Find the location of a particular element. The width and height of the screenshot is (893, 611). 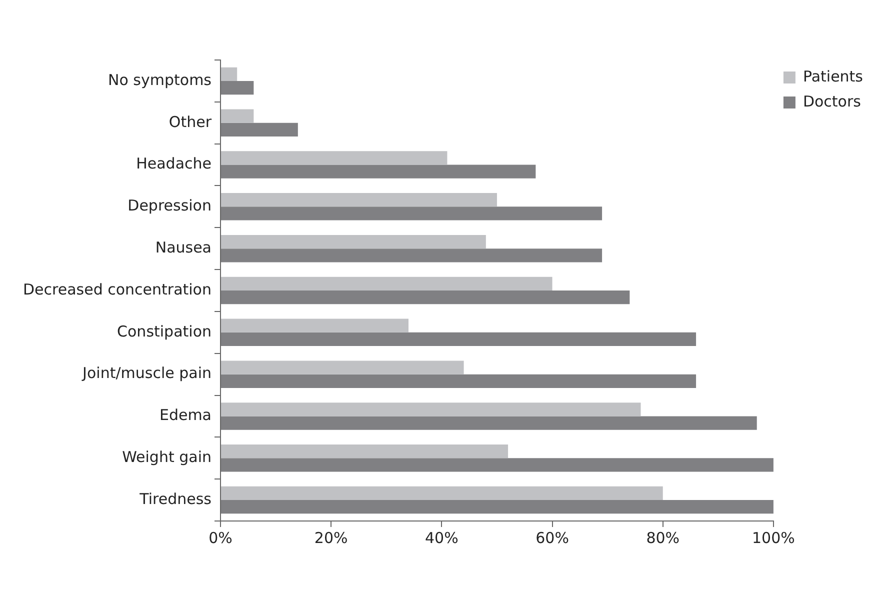

y-tick-label: No symptoms is located at coordinates (160, 79).